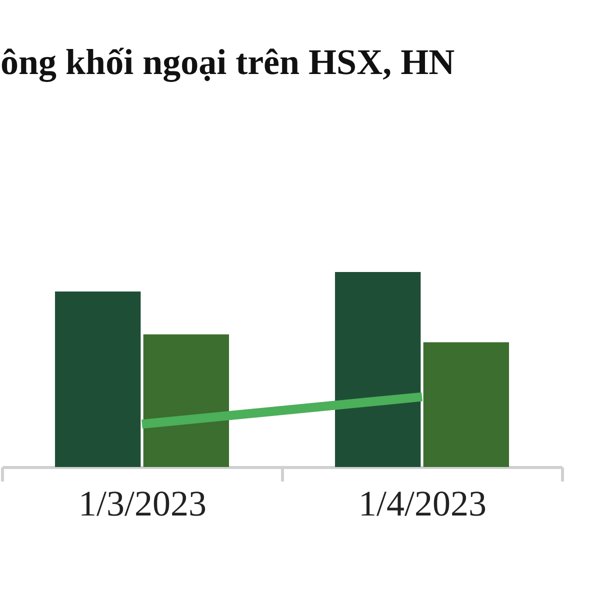  I want to click on x-tick-label: 1/3/2023, so click(142, 504).